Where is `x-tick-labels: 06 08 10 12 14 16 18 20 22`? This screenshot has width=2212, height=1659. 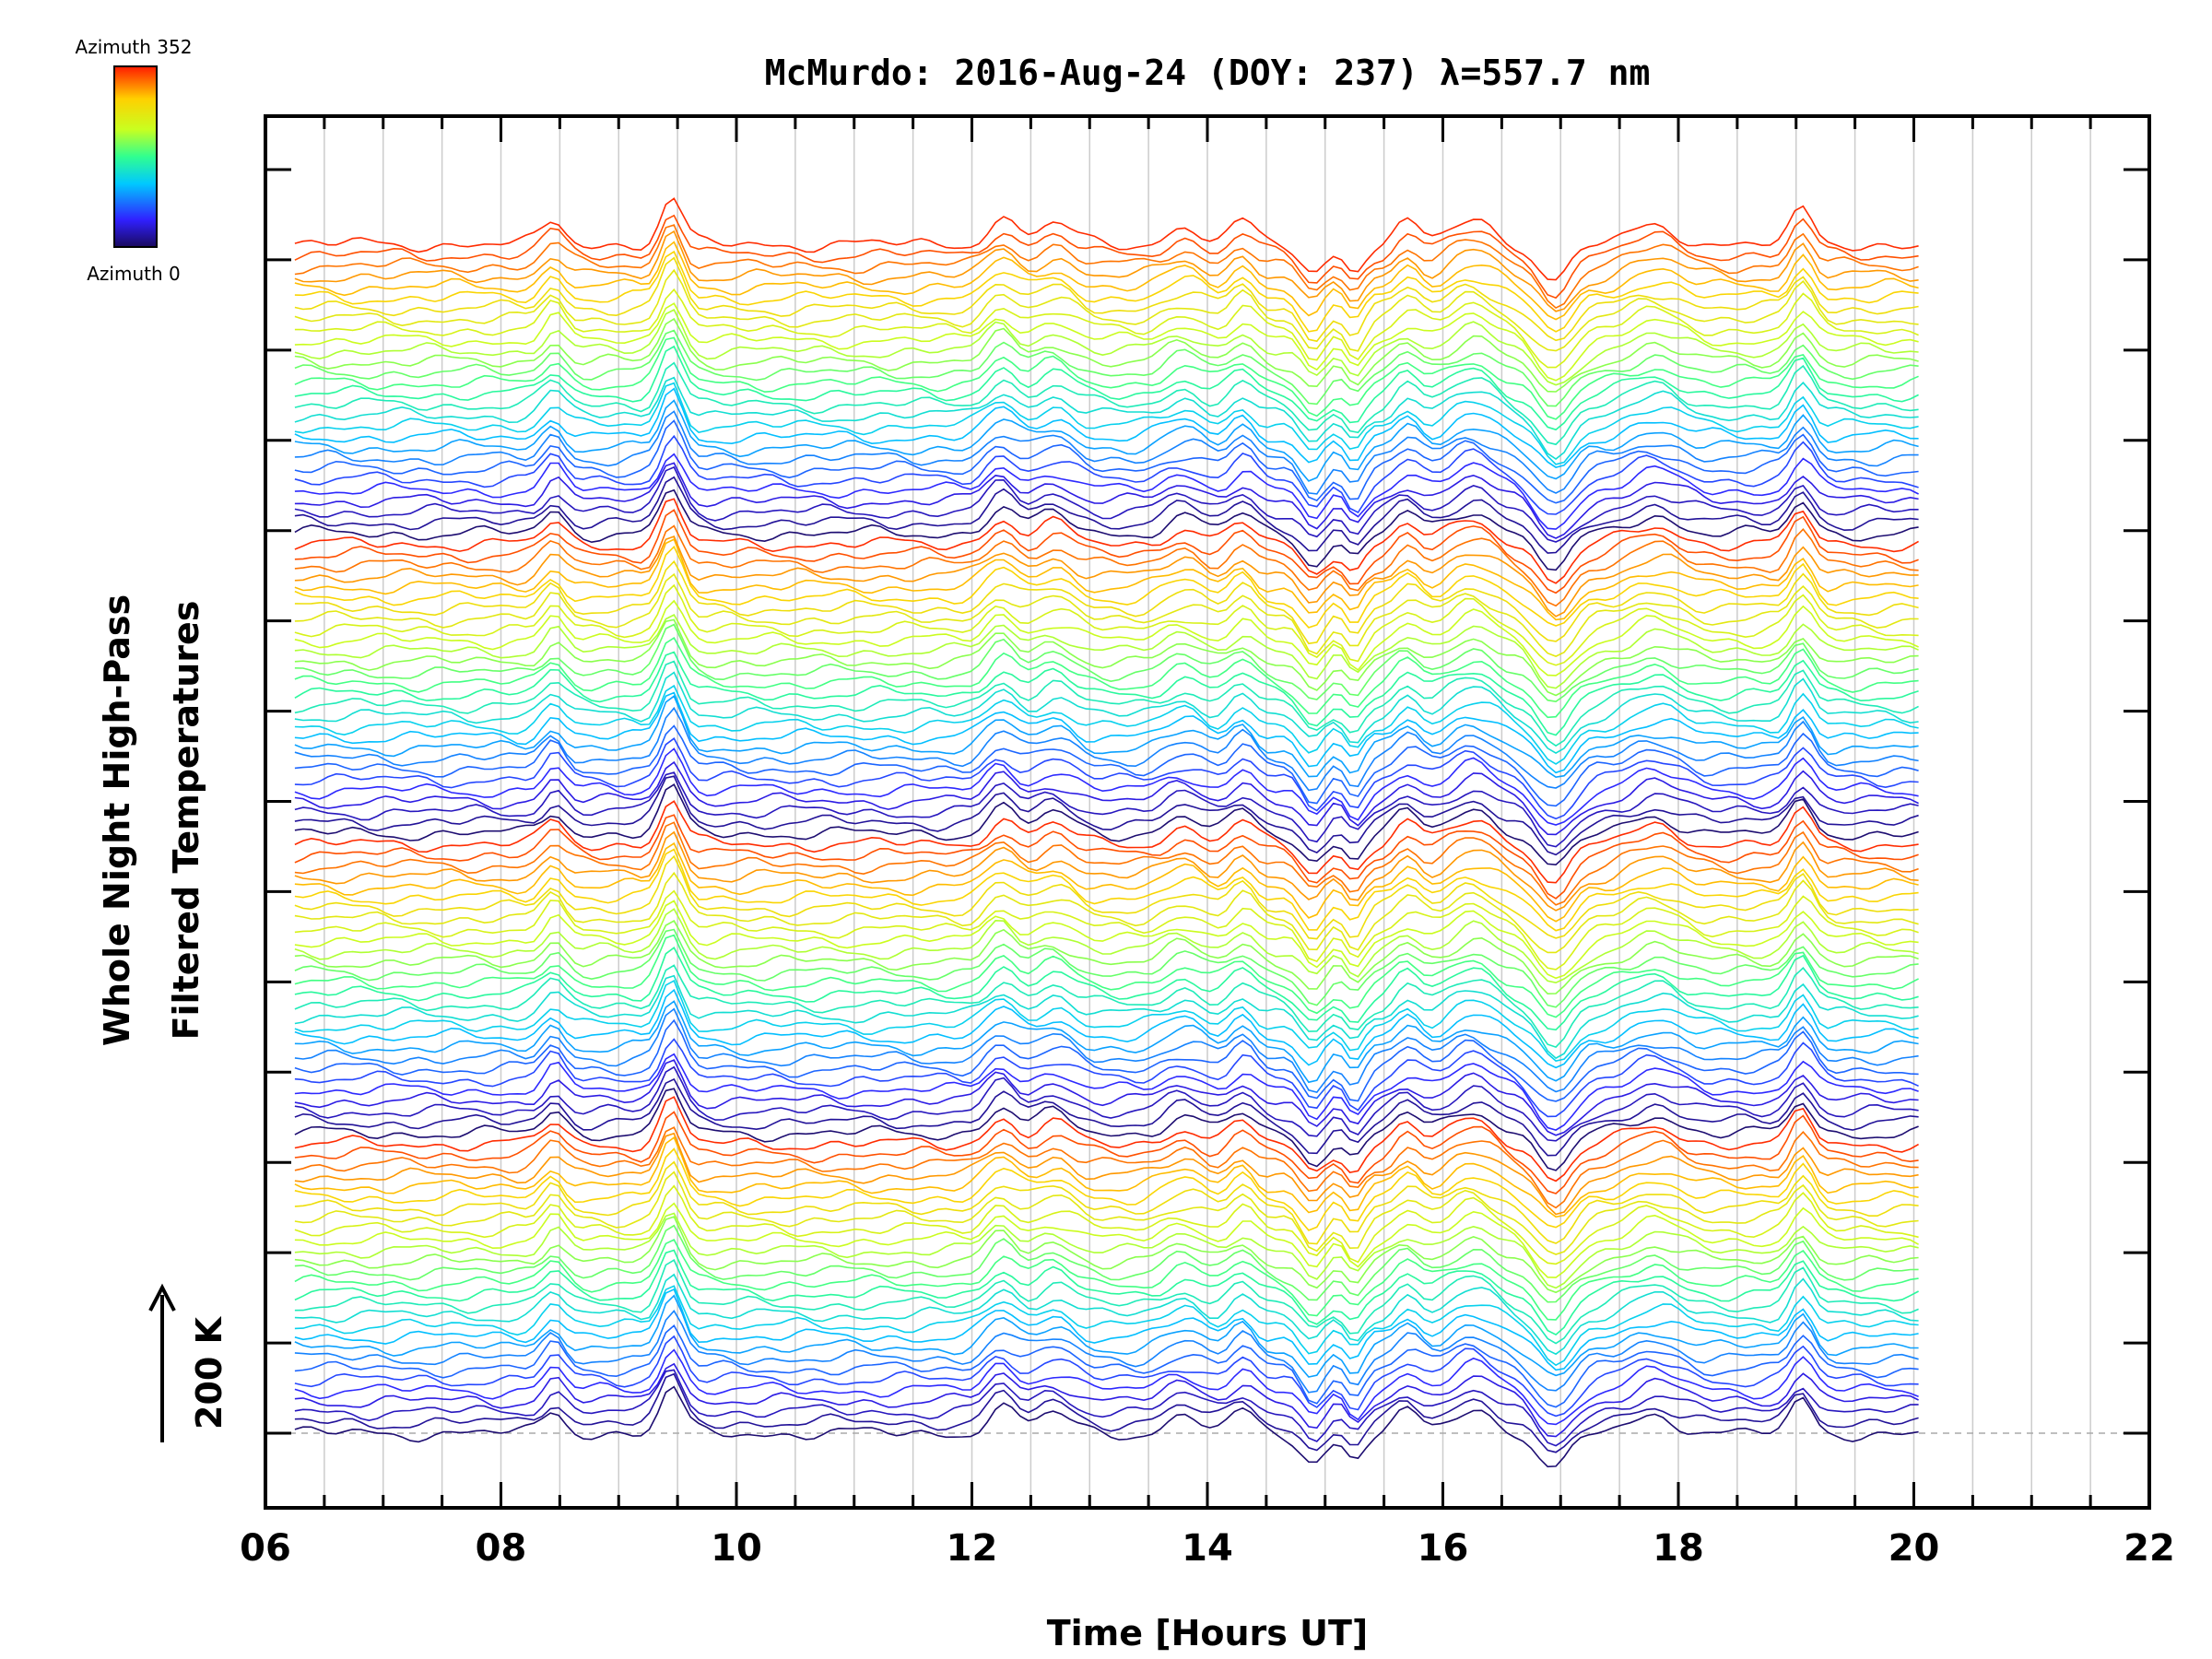
x-tick-labels: 06 08 10 12 14 16 18 20 22 is located at coordinates (1207, 1548).